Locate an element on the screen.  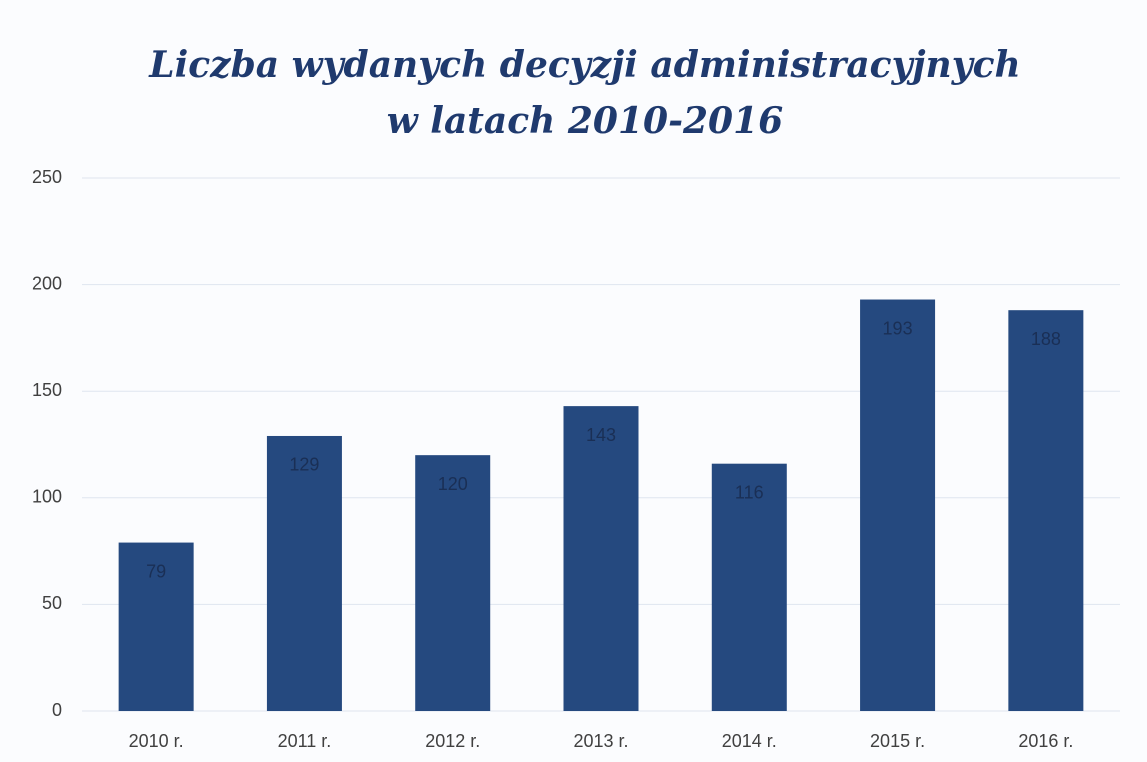
value-label: 116 is located at coordinates (749, 492).